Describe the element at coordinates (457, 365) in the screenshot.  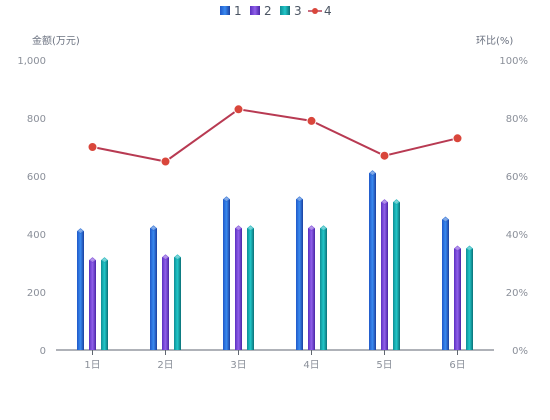
I see `x-tick-label: 6日` at that location.